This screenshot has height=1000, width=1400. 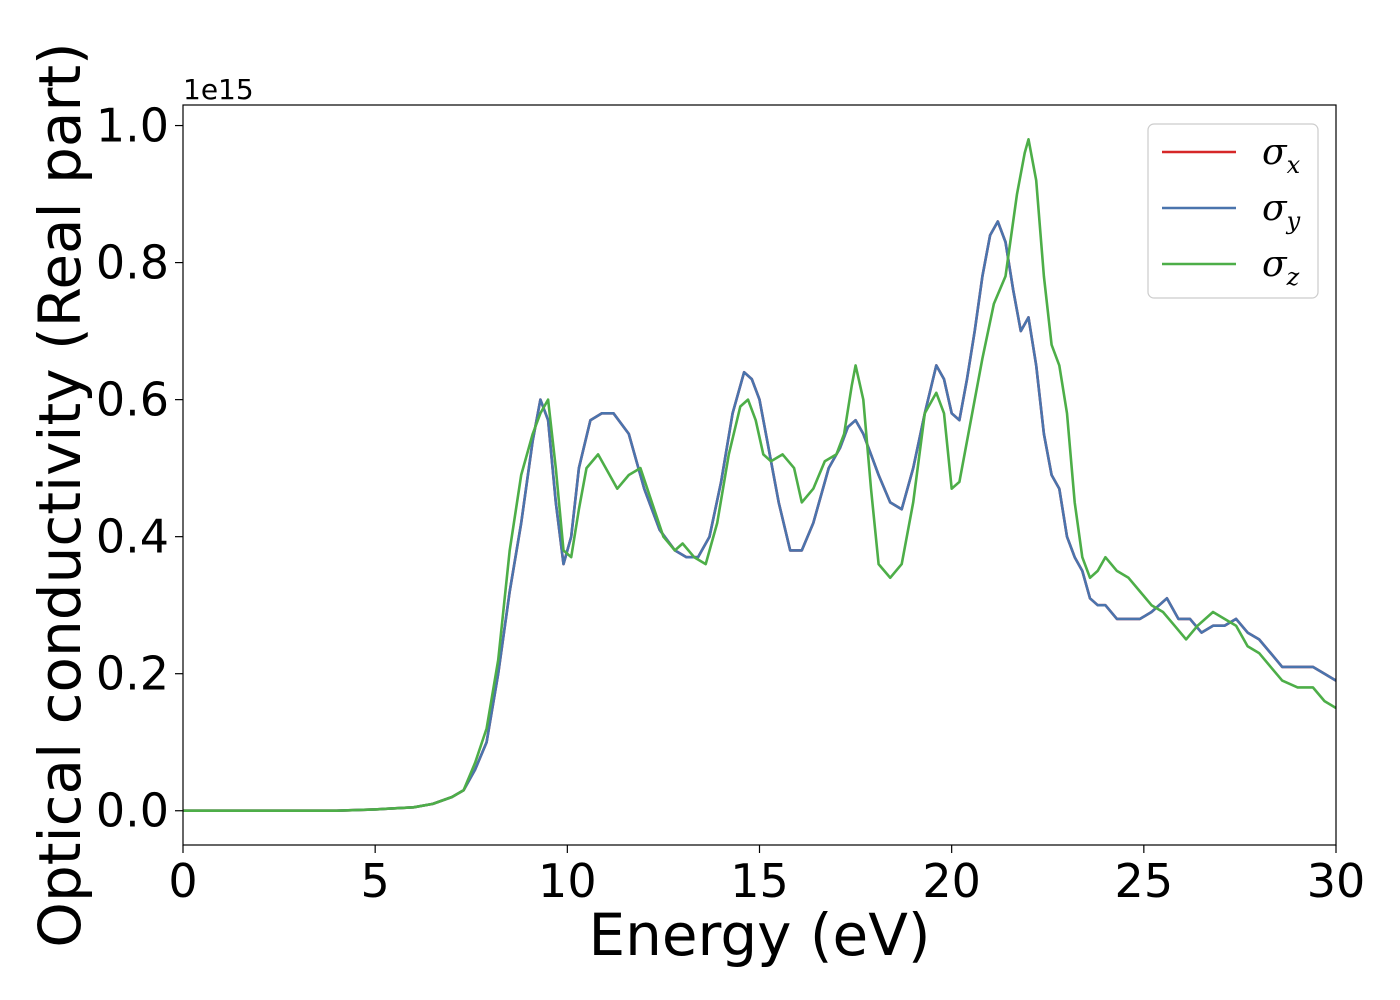 What do you see at coordinates (1233, 211) in the screenshot?
I see `legend-frame` at bounding box center [1233, 211].